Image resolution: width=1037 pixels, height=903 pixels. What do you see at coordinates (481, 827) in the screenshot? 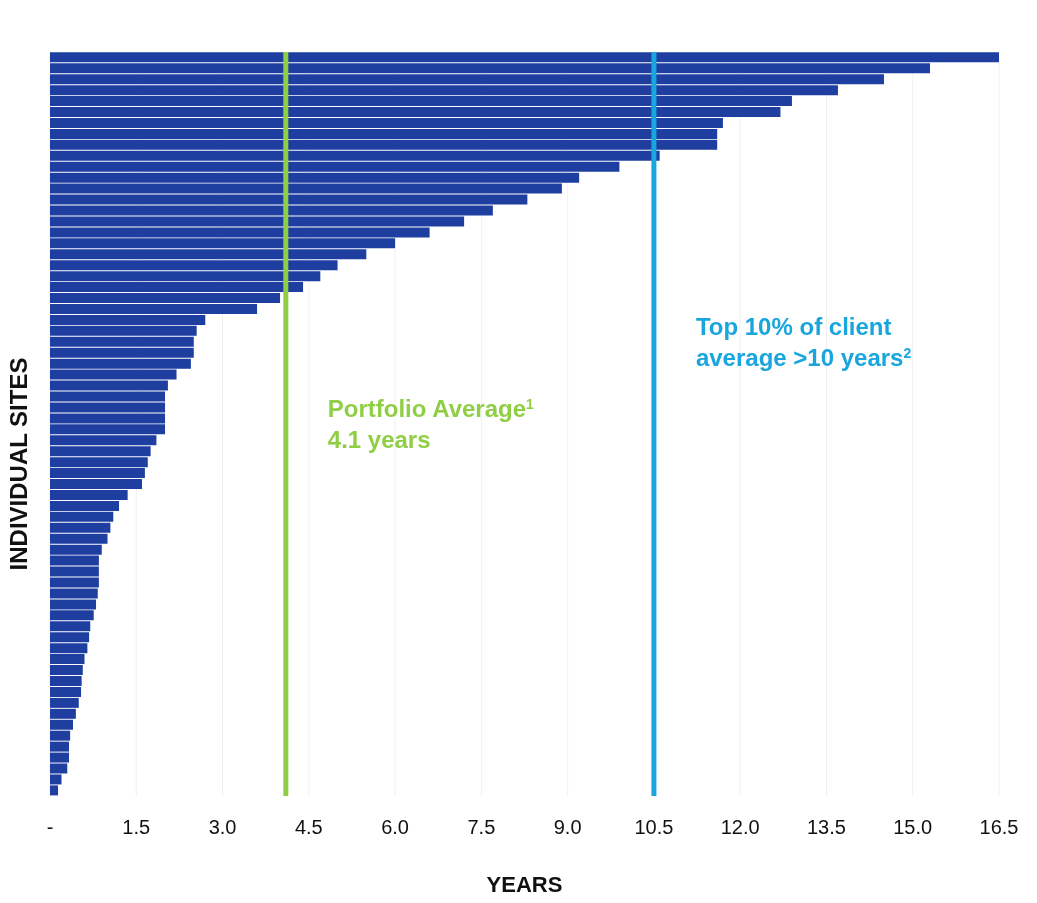
I see `x-tick-label: 7.5` at bounding box center [481, 827].